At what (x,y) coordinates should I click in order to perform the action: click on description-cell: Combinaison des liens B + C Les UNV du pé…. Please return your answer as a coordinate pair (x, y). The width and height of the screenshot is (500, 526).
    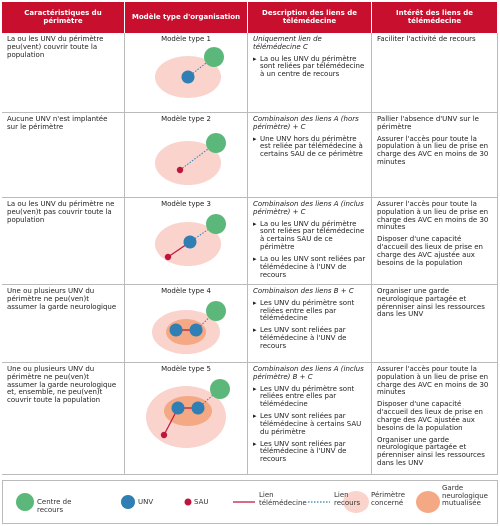
    Looking at the image, I should click on (310, 324).